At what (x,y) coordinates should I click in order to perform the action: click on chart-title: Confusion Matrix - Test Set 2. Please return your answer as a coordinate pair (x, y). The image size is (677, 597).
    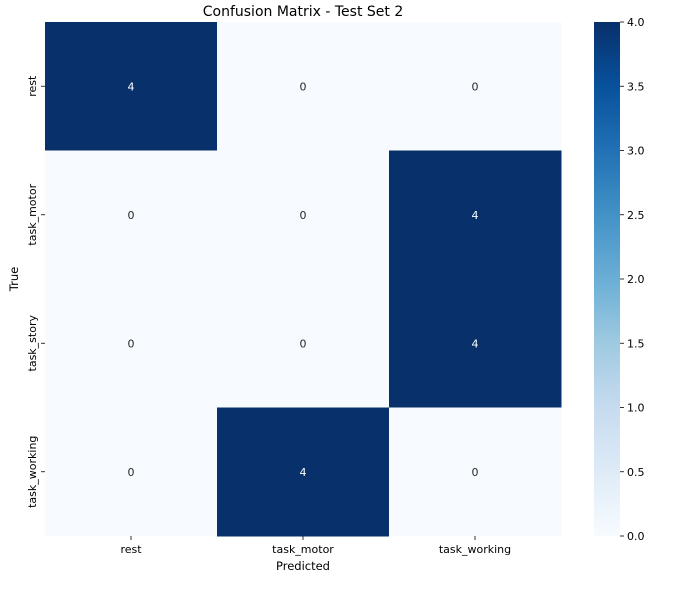
    Looking at the image, I should click on (303, 12).